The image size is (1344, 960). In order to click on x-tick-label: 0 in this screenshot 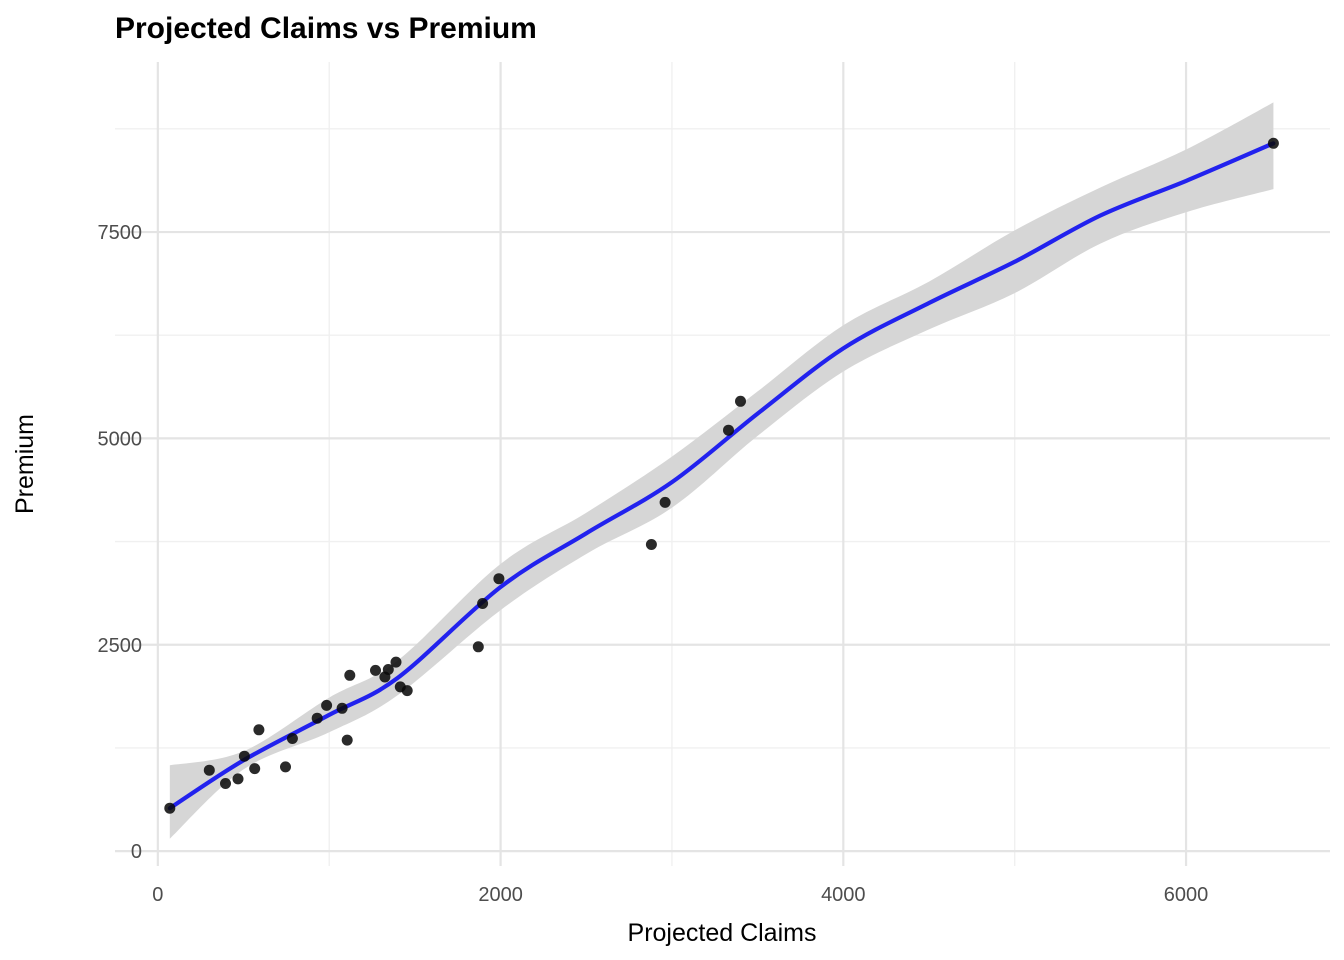, I will do `click(157, 895)`.